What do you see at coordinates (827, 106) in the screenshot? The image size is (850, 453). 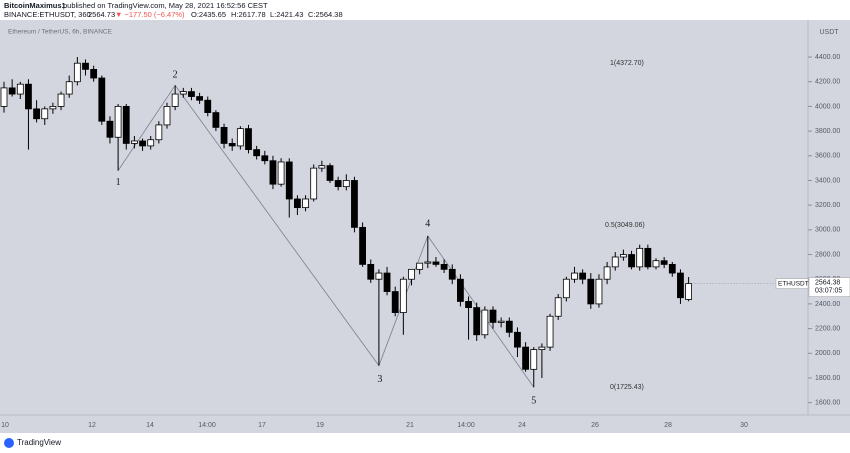 I see `y-tick-label: 4000.00` at bounding box center [827, 106].